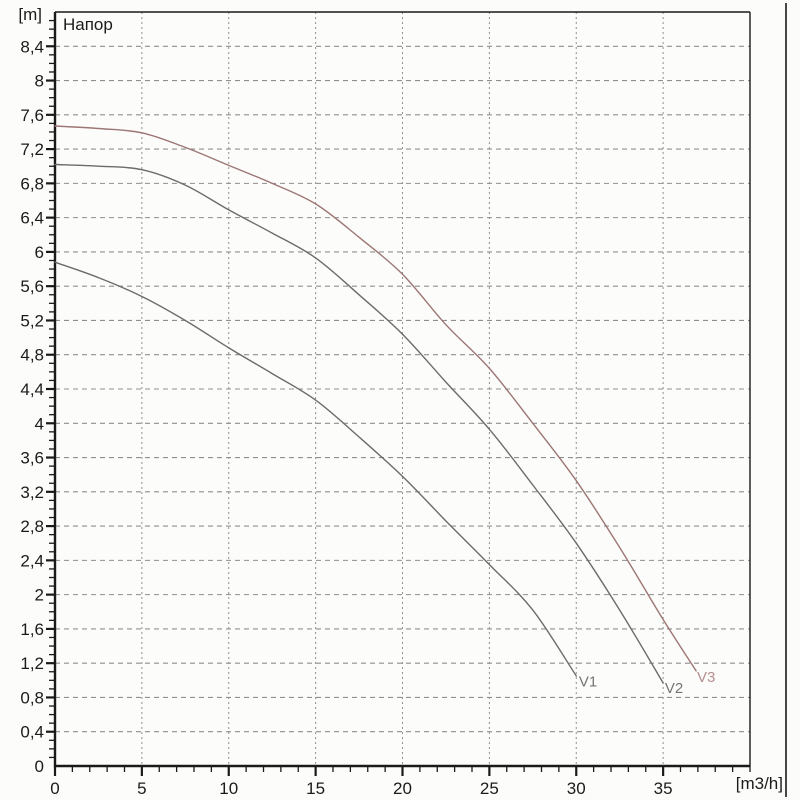  Describe the element at coordinates (50, 389) in the screenshot. I see `y-axis-ticks` at that location.